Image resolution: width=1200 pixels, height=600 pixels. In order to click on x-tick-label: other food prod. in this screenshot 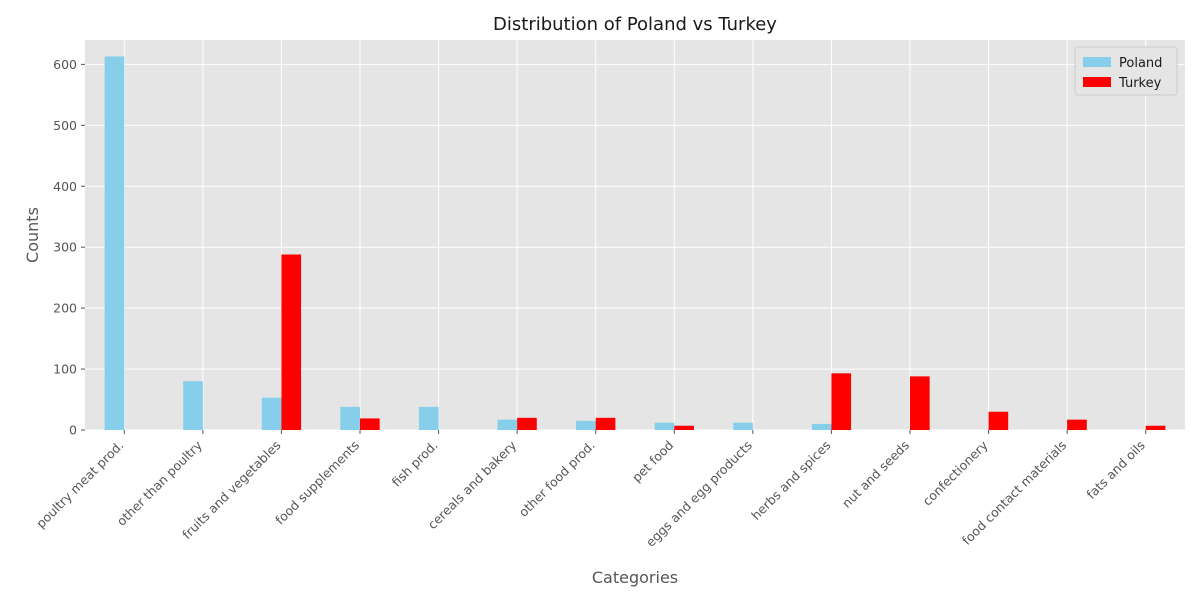, I will do `click(557, 479)`.